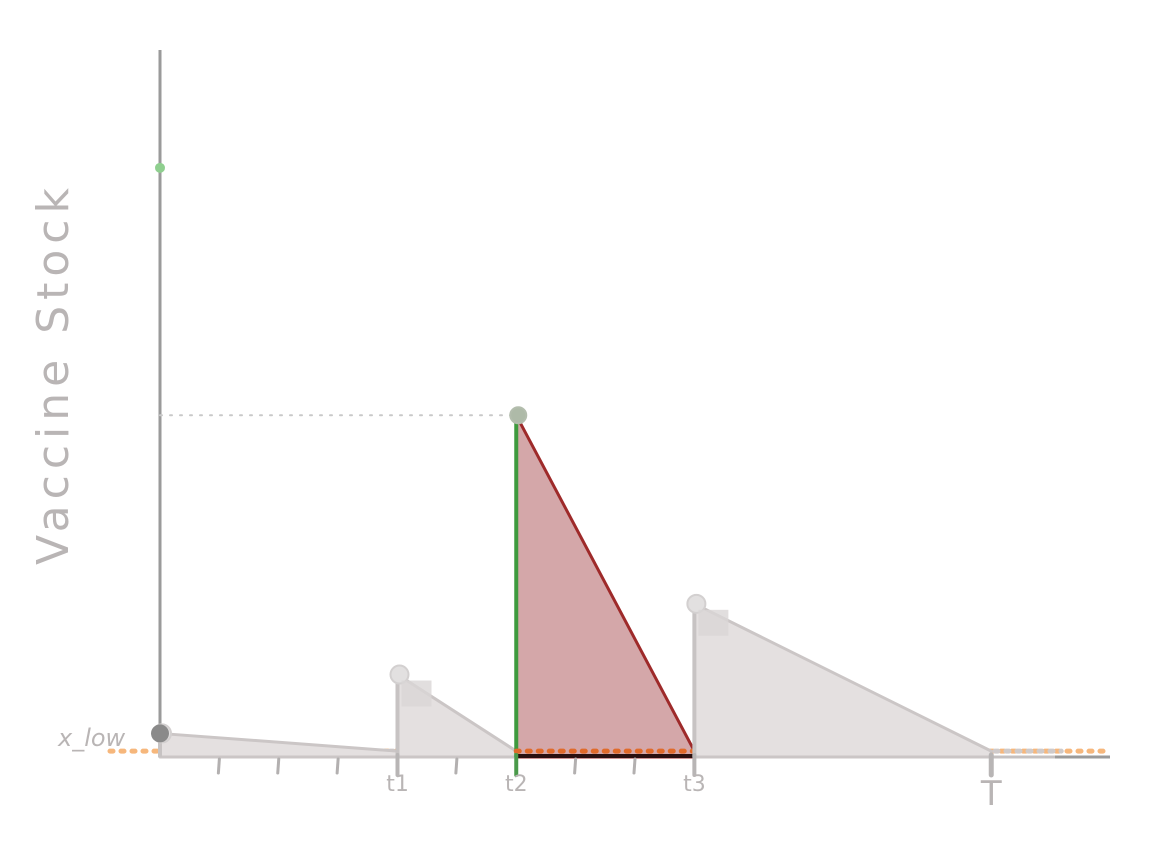 The height and width of the screenshot is (858, 1172). Describe the element at coordinates (991, 794) in the screenshot. I see `x-tick-label-T: T` at that location.